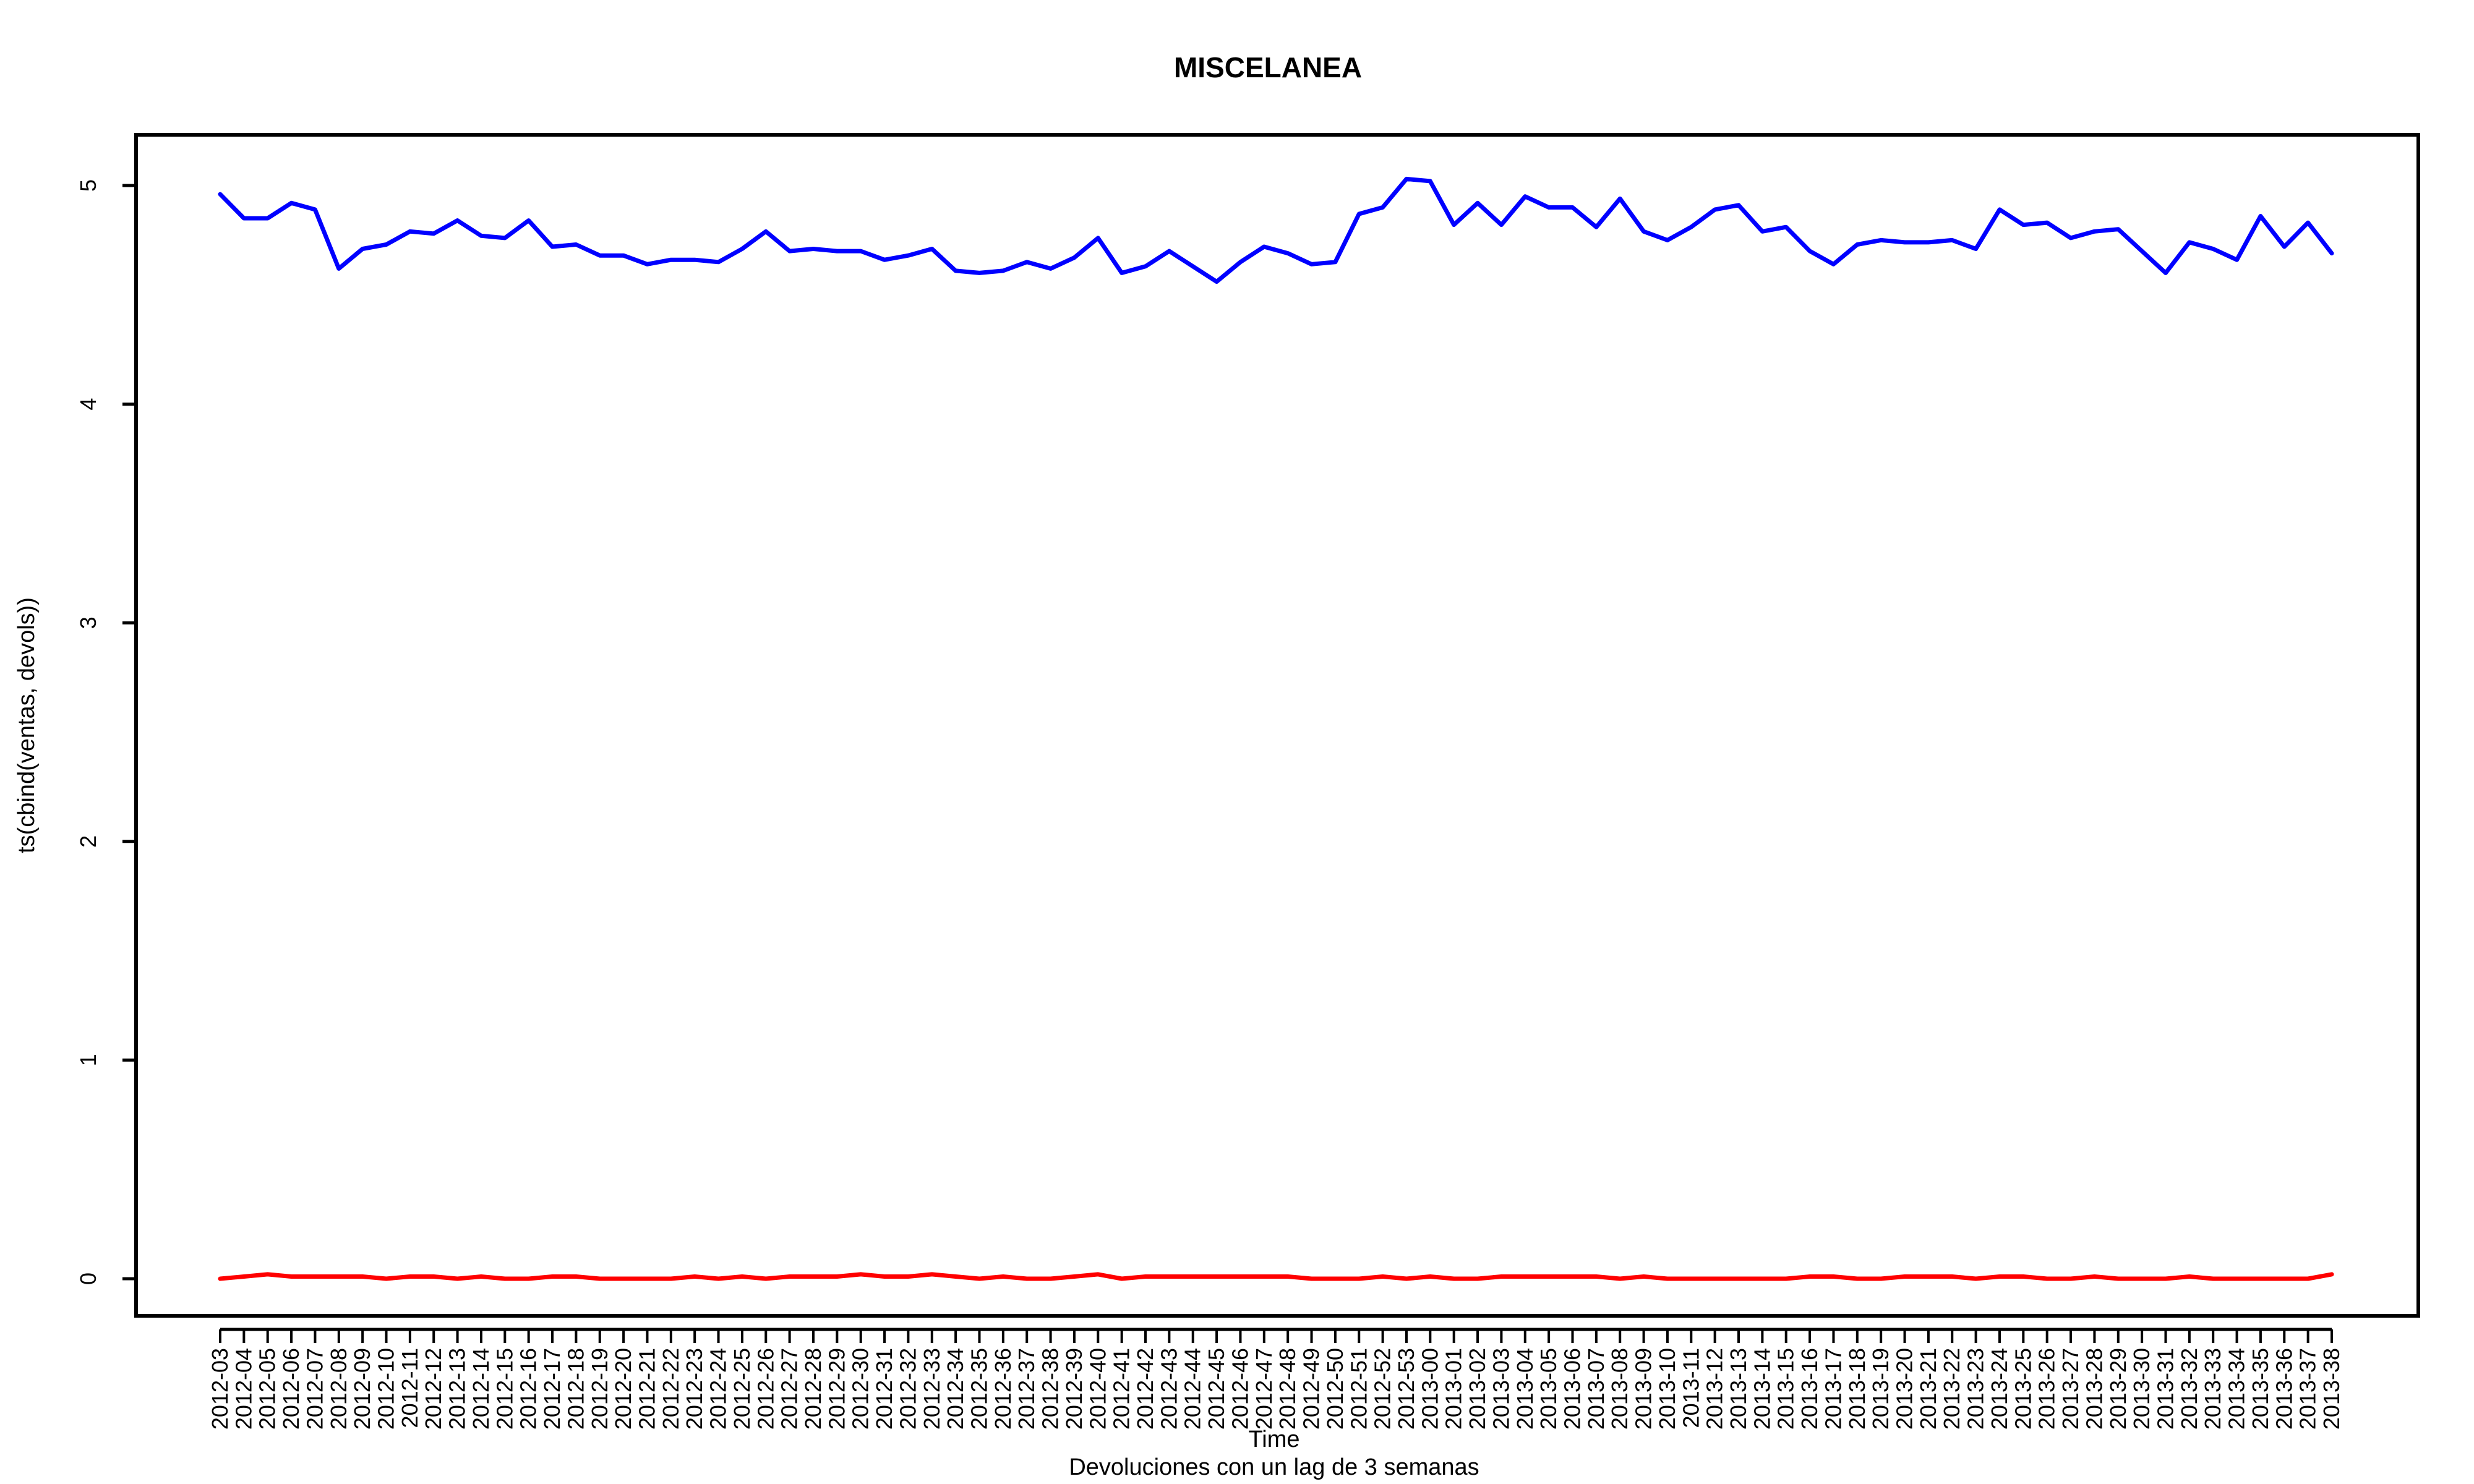 The height and width of the screenshot is (1484, 2474). I want to click on x-tick-label: 2013-23, so click(1975, 1389).